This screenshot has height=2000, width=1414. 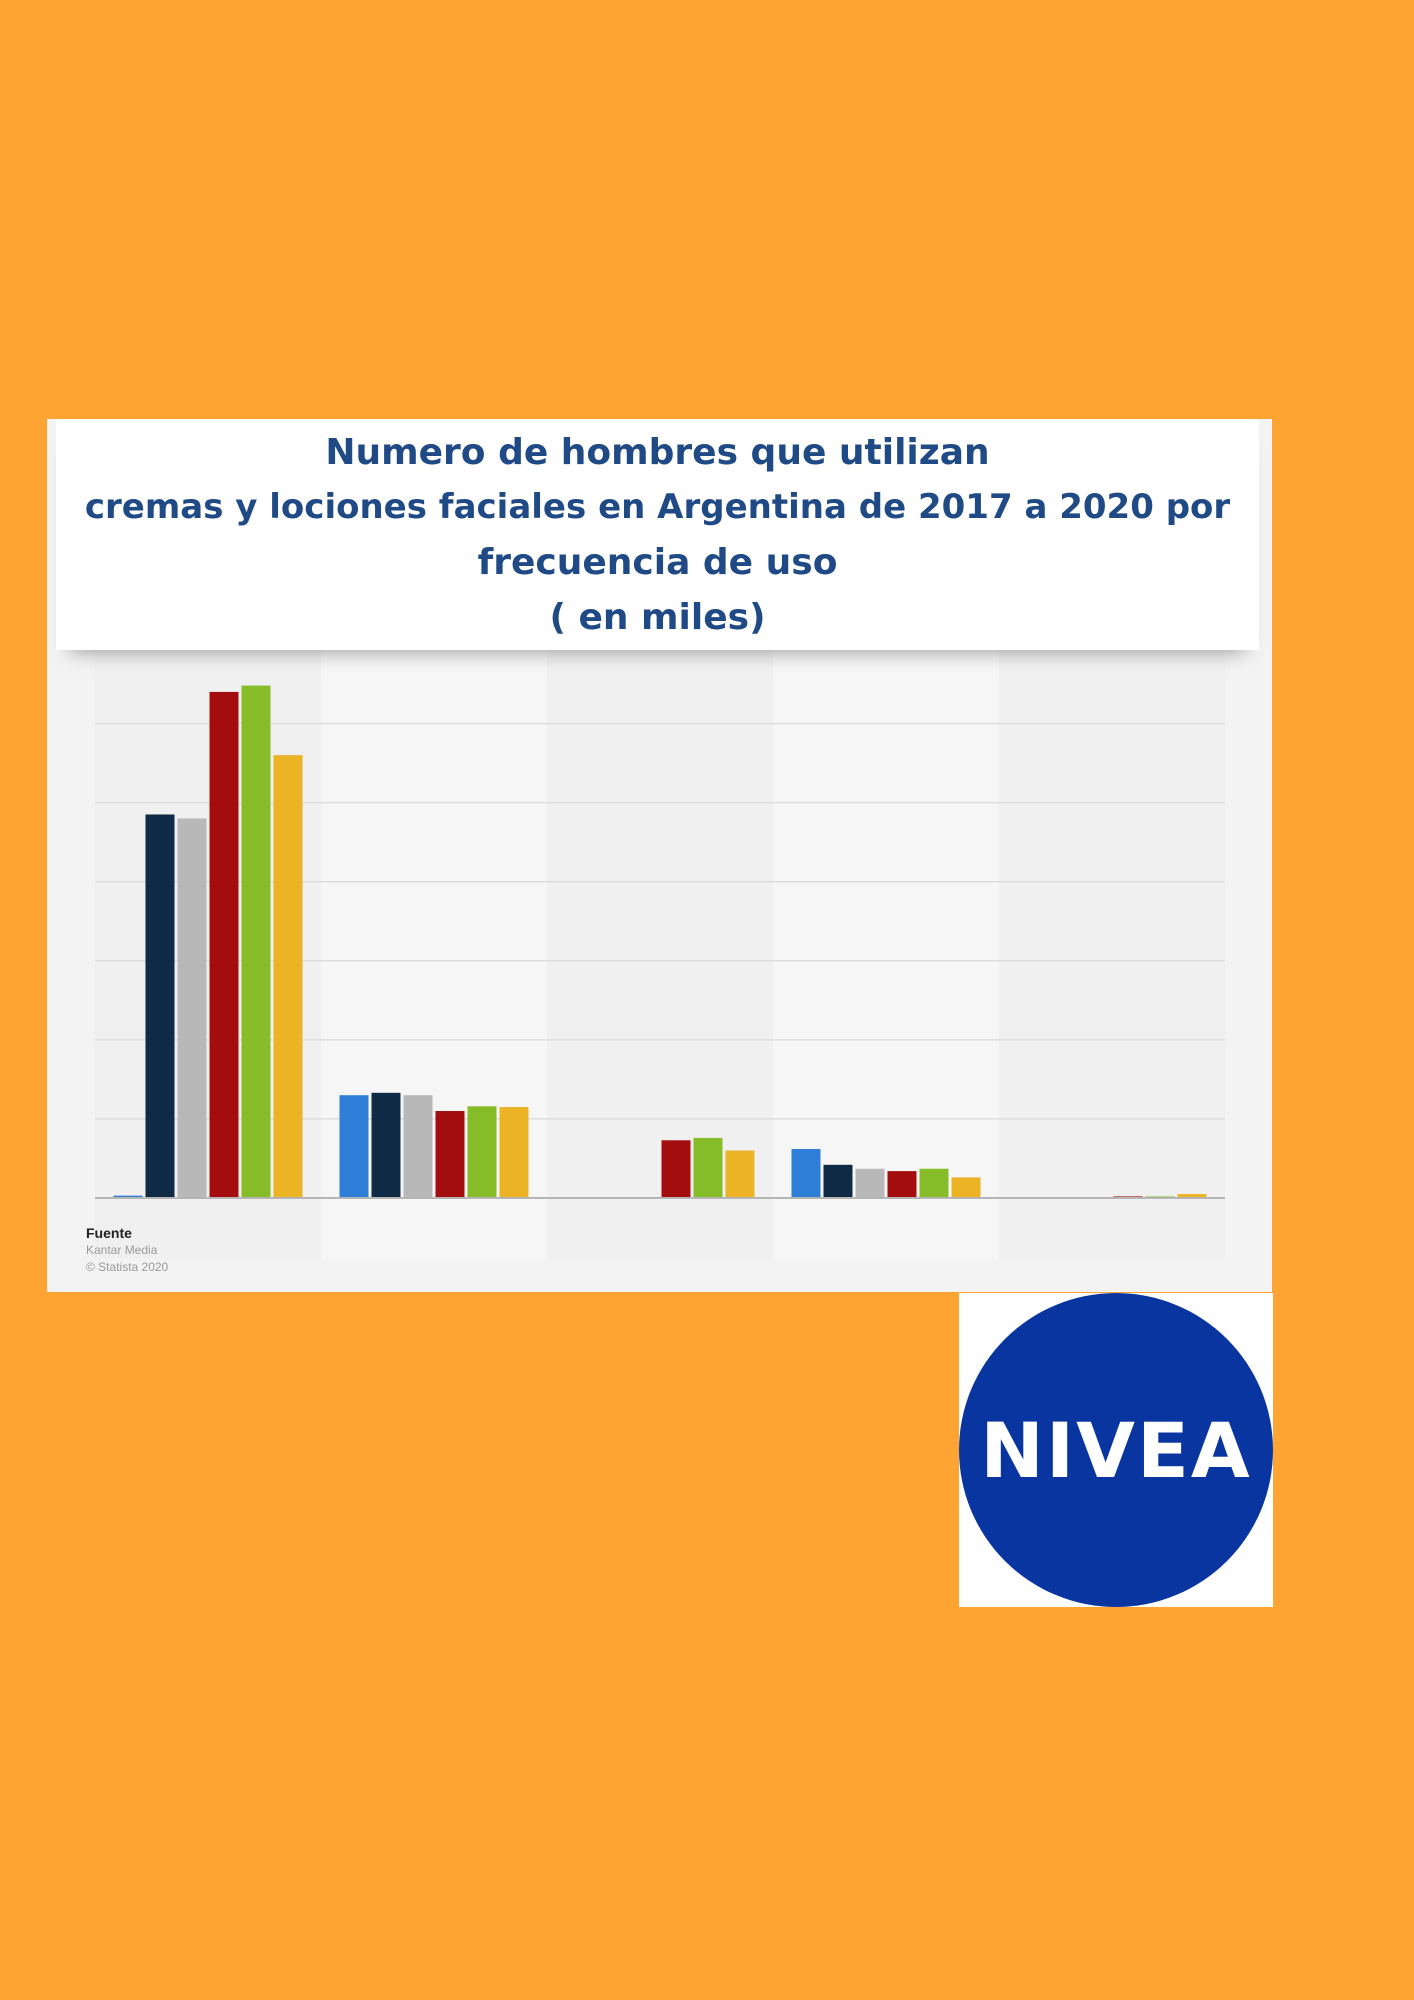 I want to click on source-line-1: Kantar Media, so click(x=122, y=1250).